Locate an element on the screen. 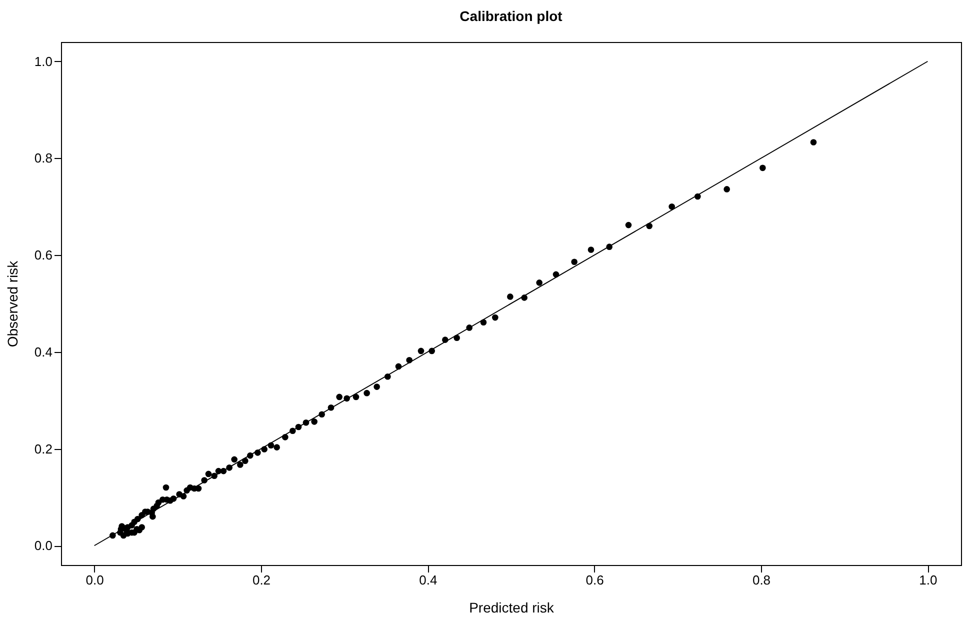 This screenshot has height=630, width=976. y-tick-label: 0.2 is located at coordinates (43, 448).